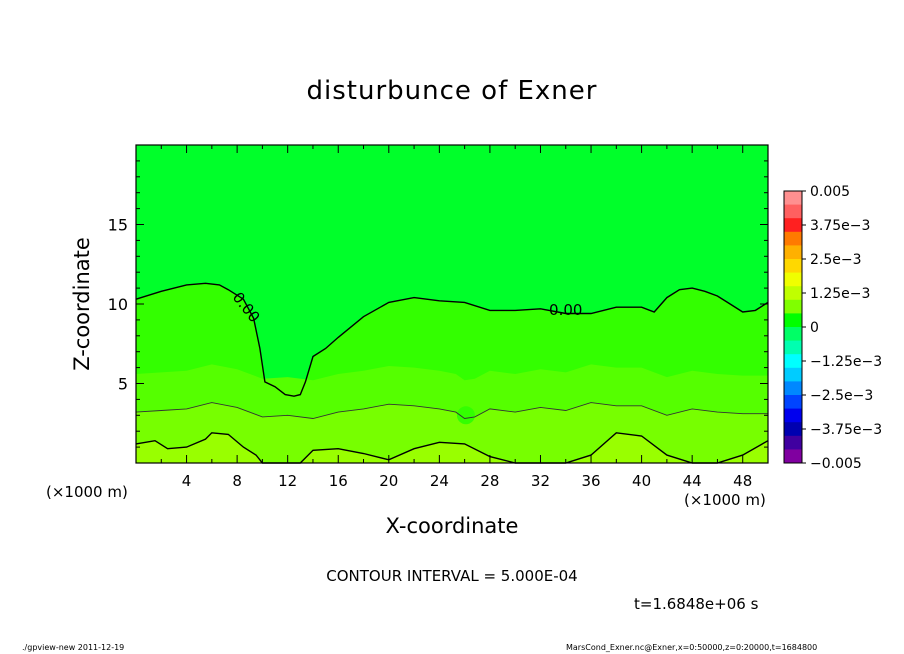 The image size is (904, 654). I want to click on x-tick-label: 36, so click(590, 481).